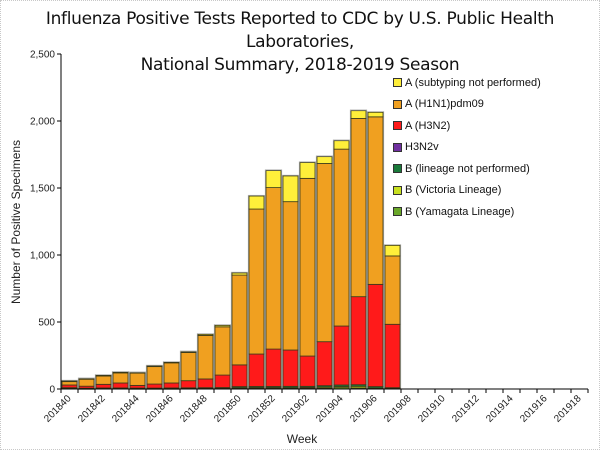 The width and height of the screenshot is (600, 450). I want to click on legend-label: A (H1N1)pdm09, so click(444, 104).